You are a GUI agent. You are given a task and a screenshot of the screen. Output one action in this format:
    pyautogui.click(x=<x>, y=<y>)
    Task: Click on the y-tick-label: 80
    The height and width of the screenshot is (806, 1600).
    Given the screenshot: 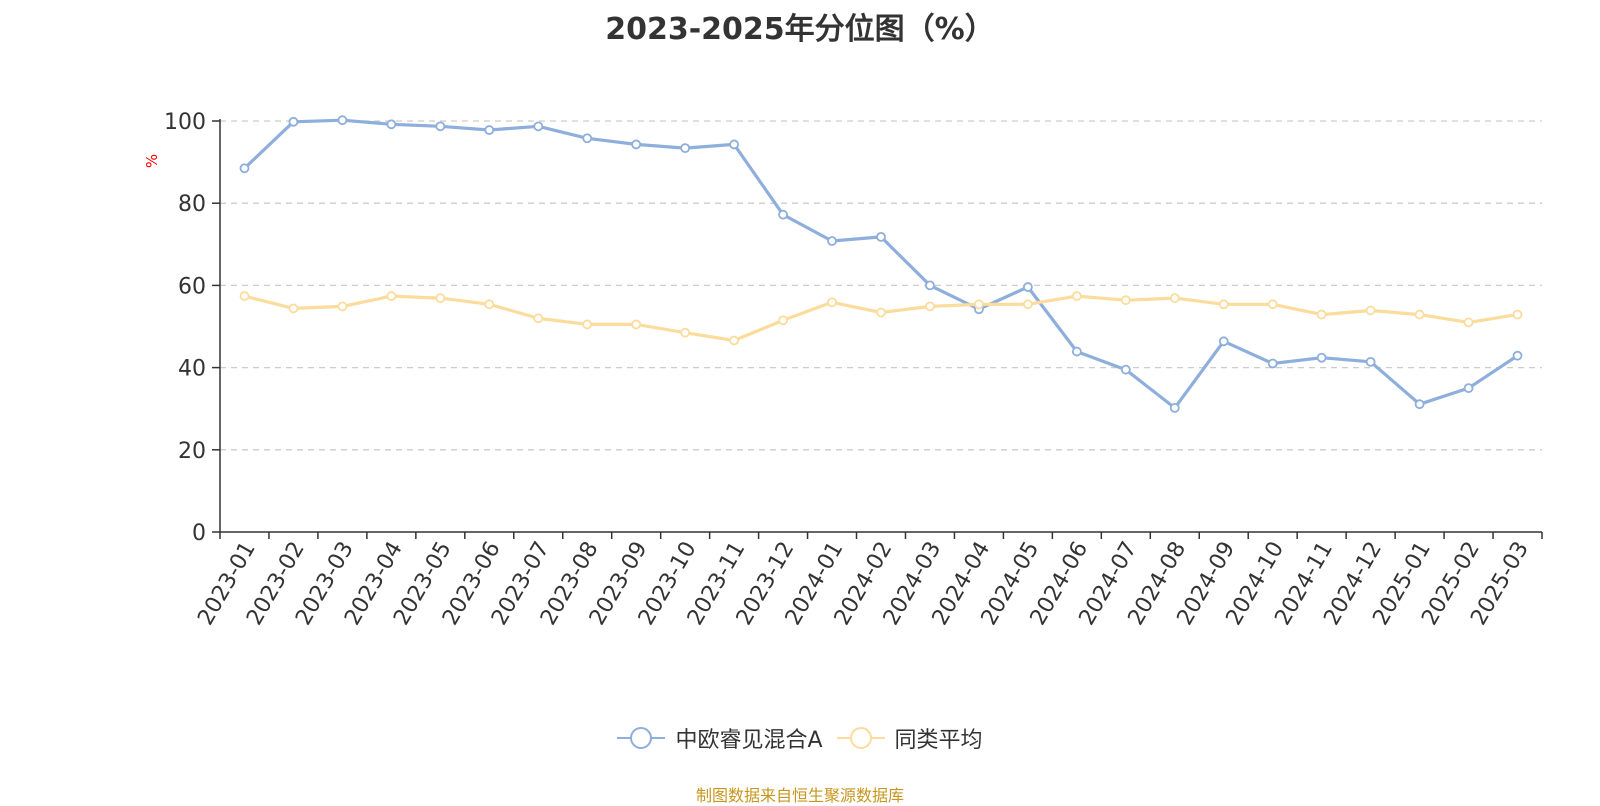 What is the action you would take?
    pyautogui.click(x=192, y=204)
    